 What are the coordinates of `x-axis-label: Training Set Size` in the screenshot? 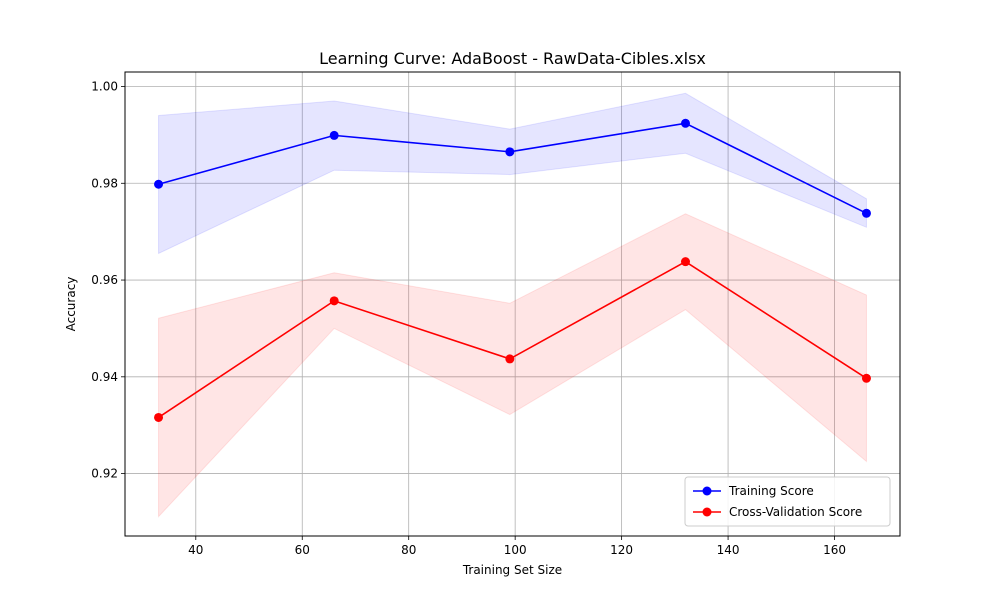 It's located at (512, 570).